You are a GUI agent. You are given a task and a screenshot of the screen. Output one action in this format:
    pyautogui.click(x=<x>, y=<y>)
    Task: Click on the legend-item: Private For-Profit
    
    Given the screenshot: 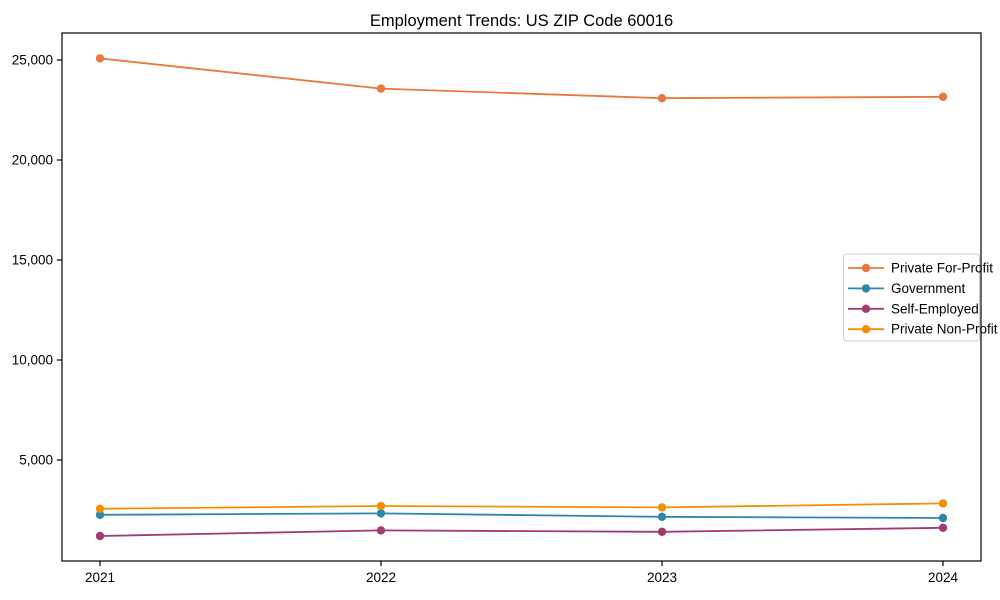 What is the action you would take?
    pyautogui.click(x=920, y=268)
    